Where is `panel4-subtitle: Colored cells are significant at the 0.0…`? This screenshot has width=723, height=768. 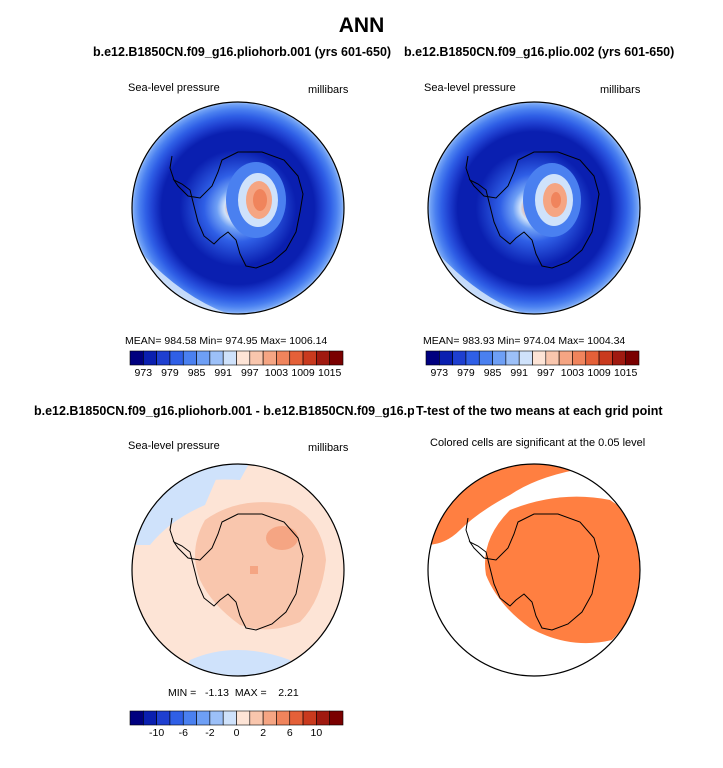 panel4-subtitle: Colored cells are significant at the 0.0… is located at coordinates (538, 443).